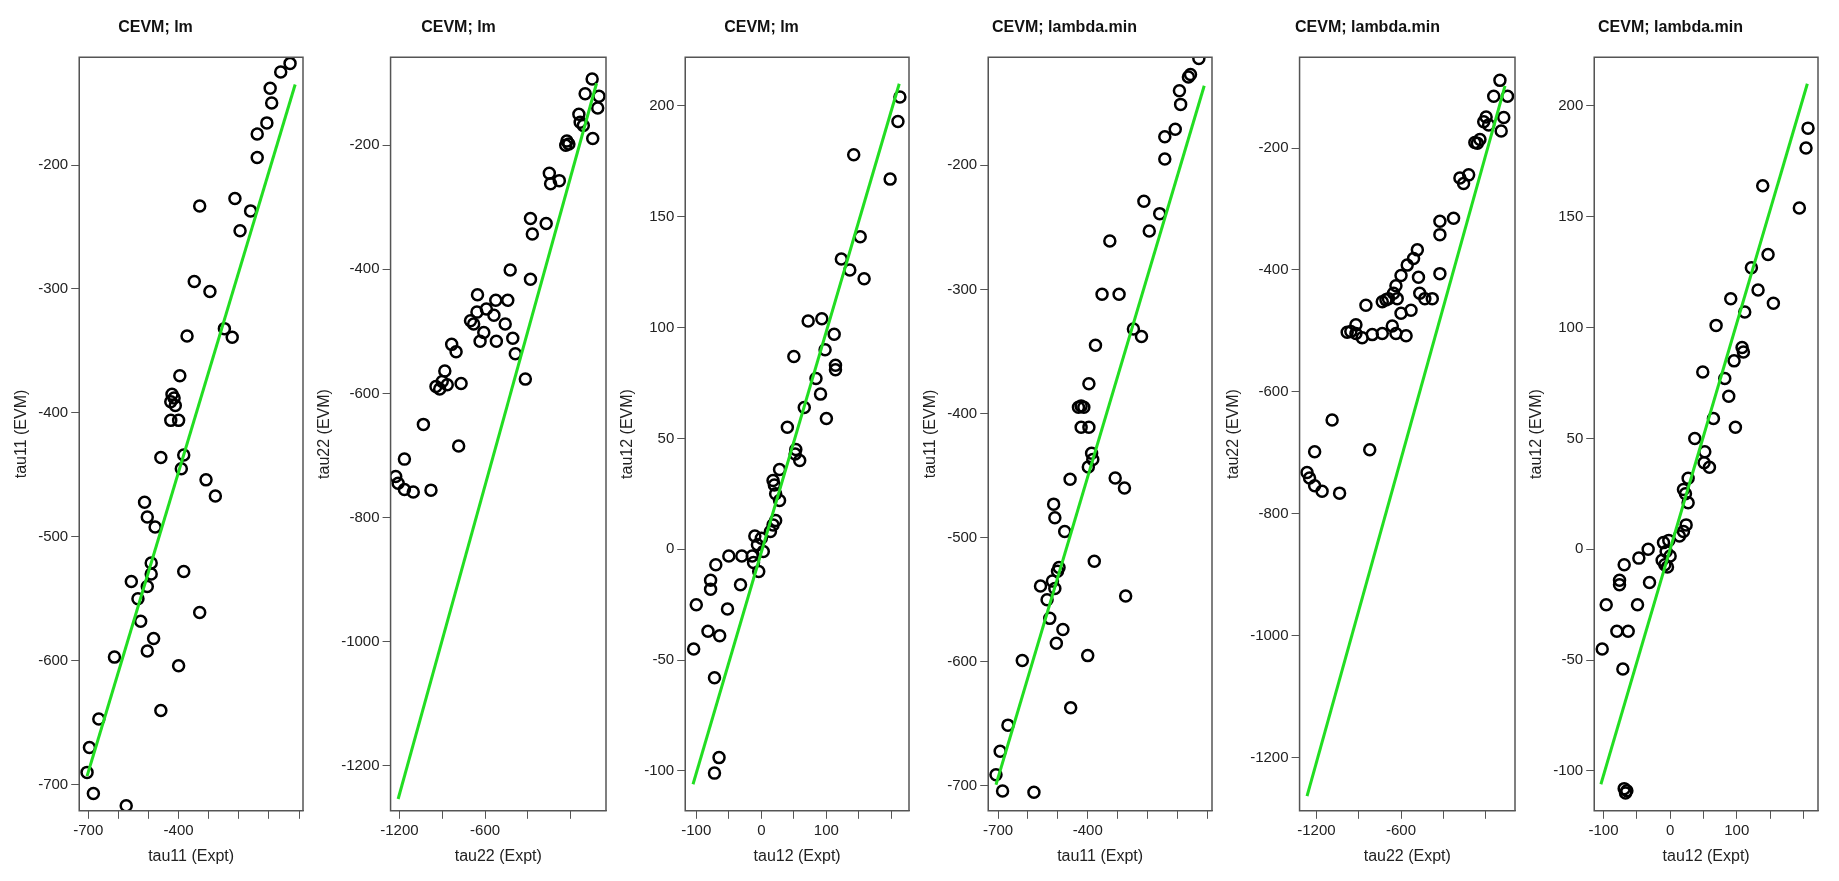 The width and height of the screenshot is (1839, 881). Describe the element at coordinates (662, 215) in the screenshot. I see `y-tick-label: 150` at that location.